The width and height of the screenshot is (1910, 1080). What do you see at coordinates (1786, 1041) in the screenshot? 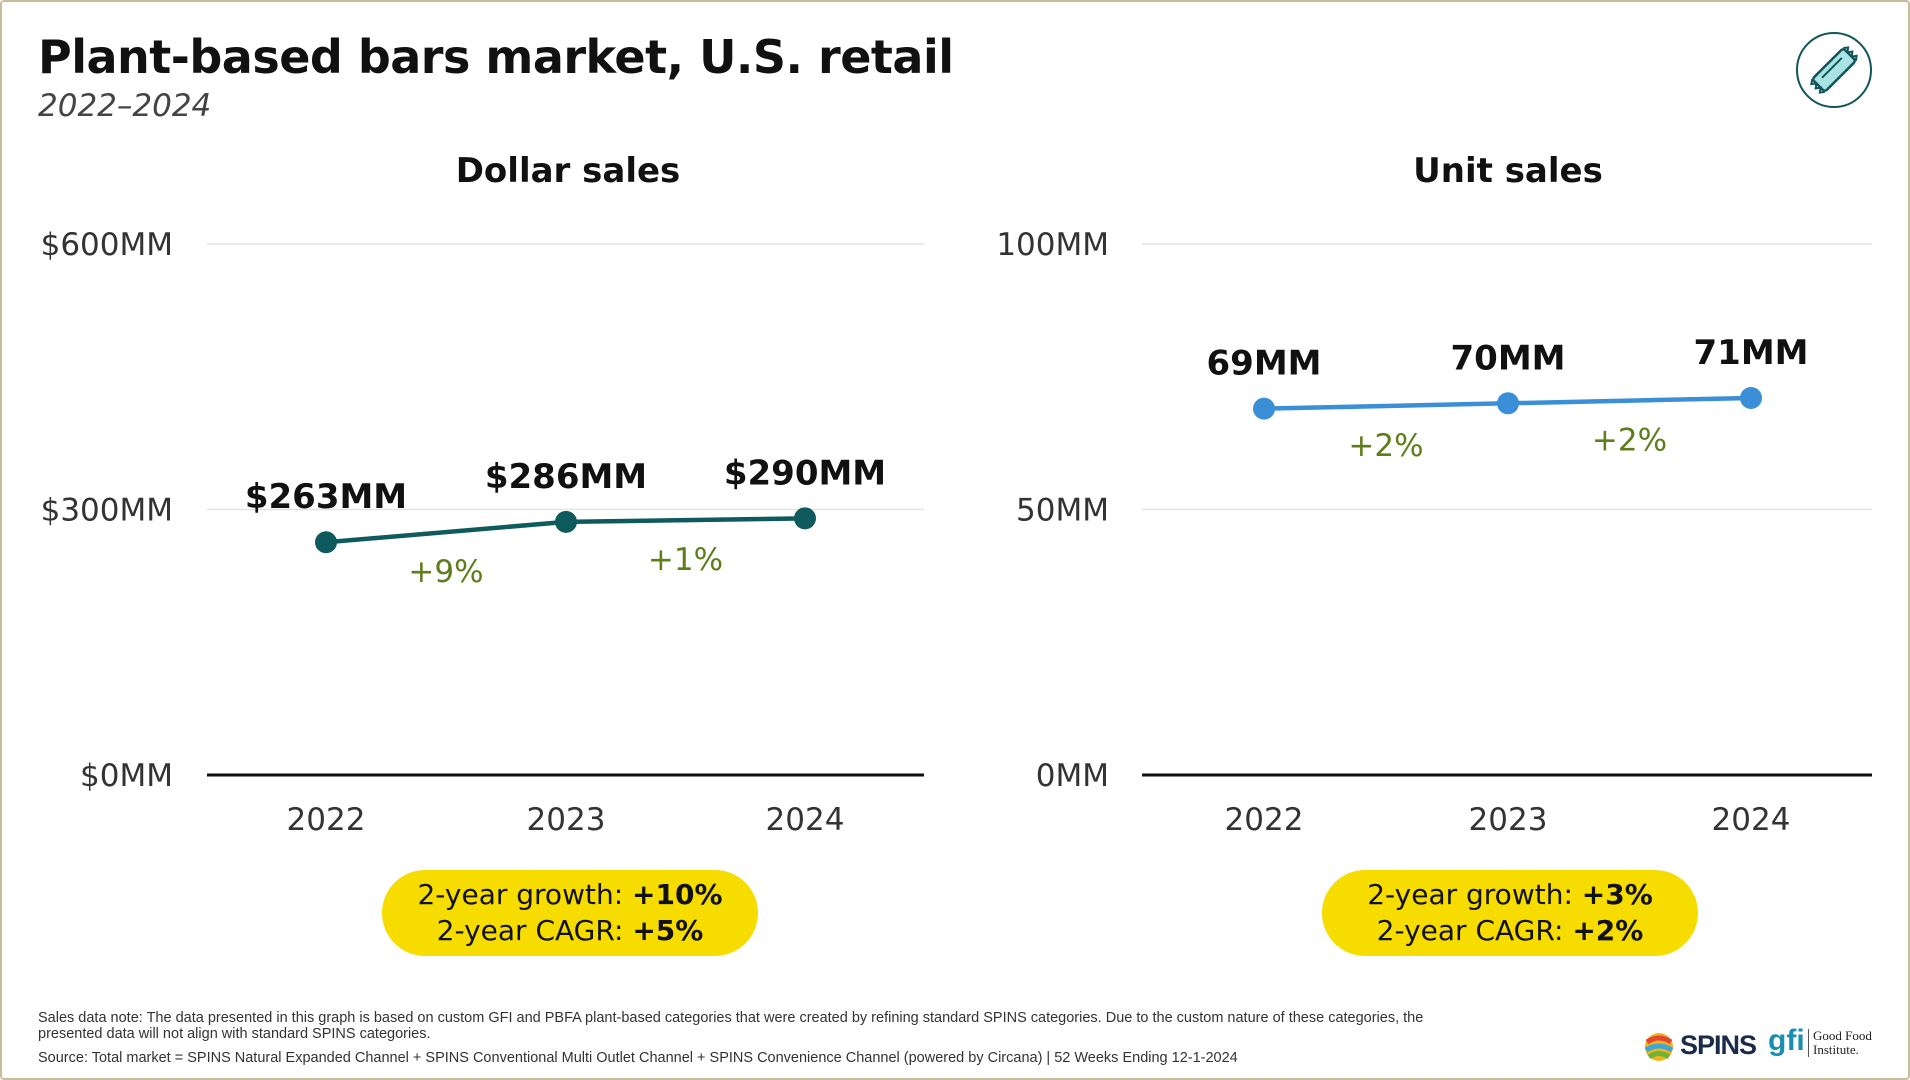
I see `gfi-logo-mark: gfi` at bounding box center [1786, 1041].